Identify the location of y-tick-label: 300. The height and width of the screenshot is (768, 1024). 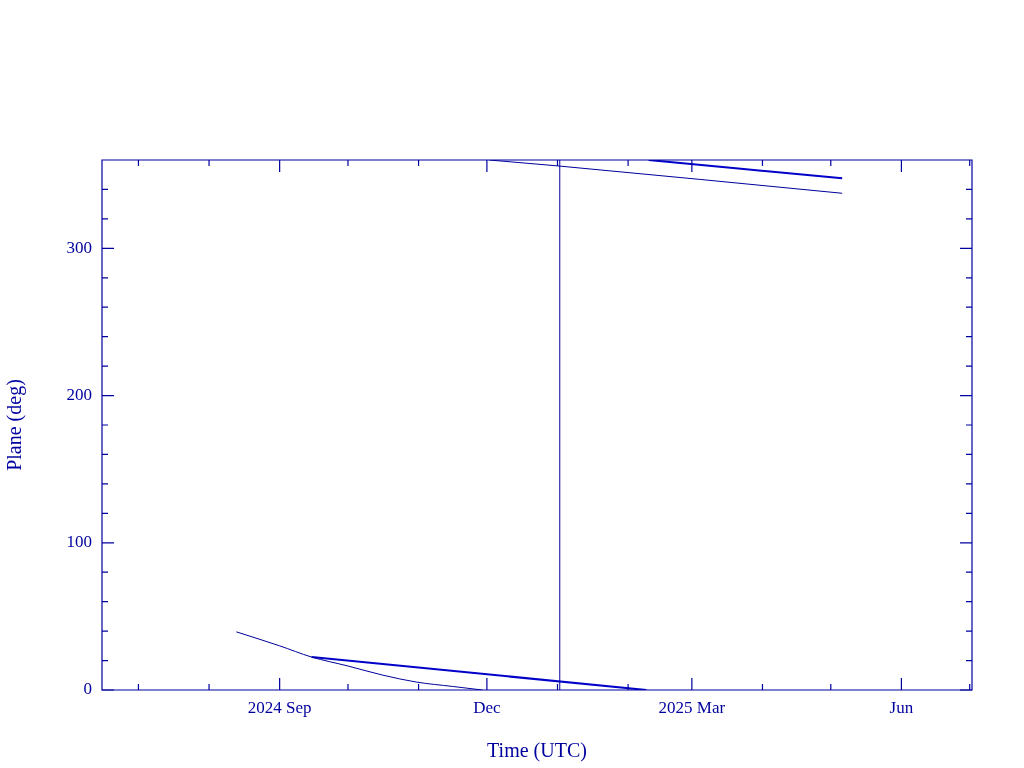
(79, 247).